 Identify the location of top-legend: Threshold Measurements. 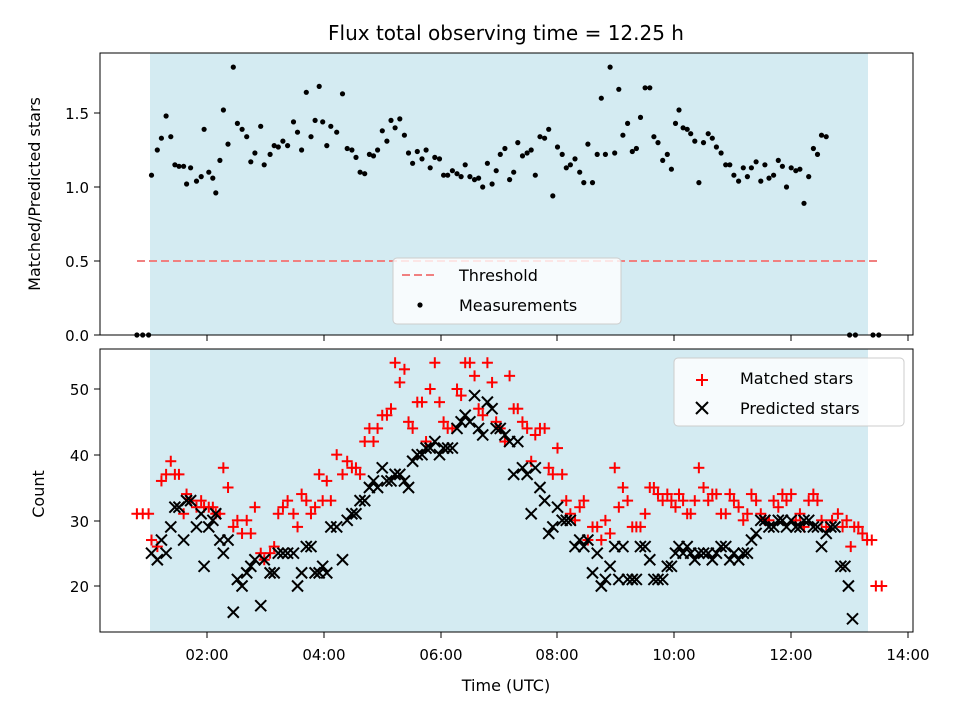
(507, 291).